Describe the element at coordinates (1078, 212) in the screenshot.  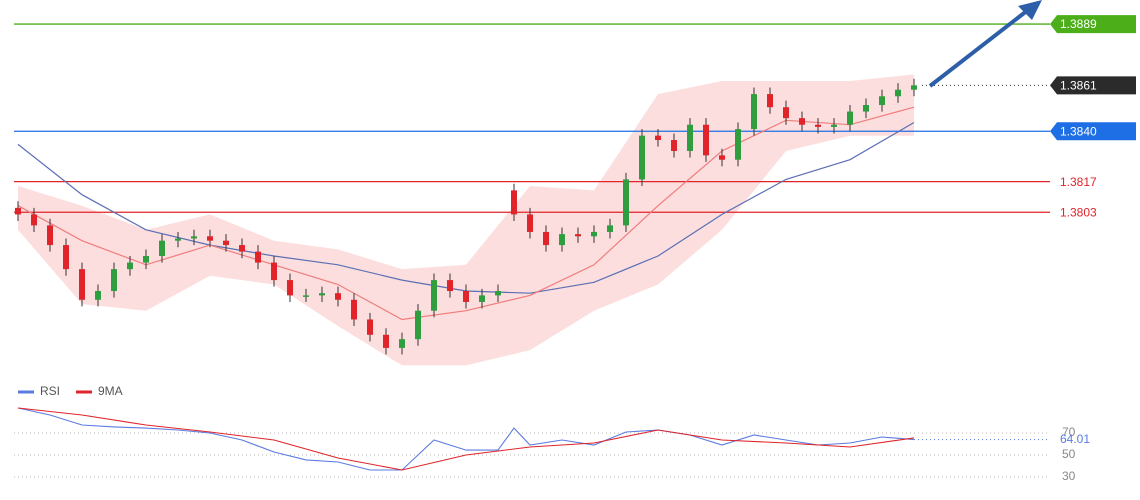
I see `price-level-label: 1.3803` at that location.